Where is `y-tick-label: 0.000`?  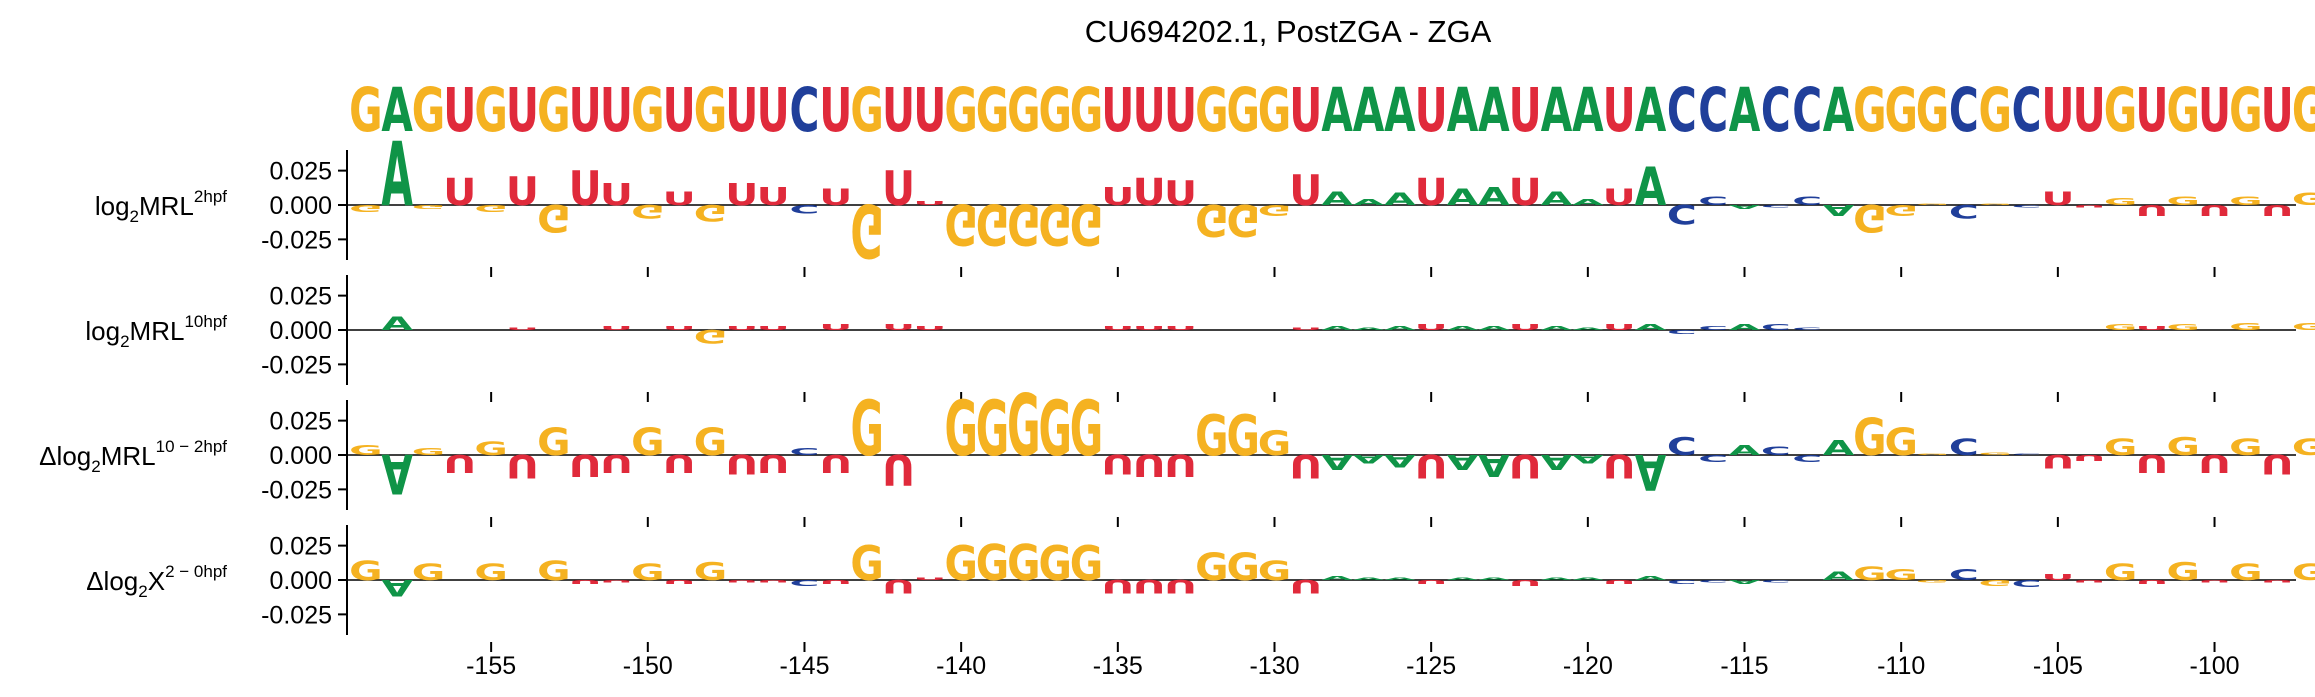
y-tick-label: 0.000 is located at coordinates (300, 456).